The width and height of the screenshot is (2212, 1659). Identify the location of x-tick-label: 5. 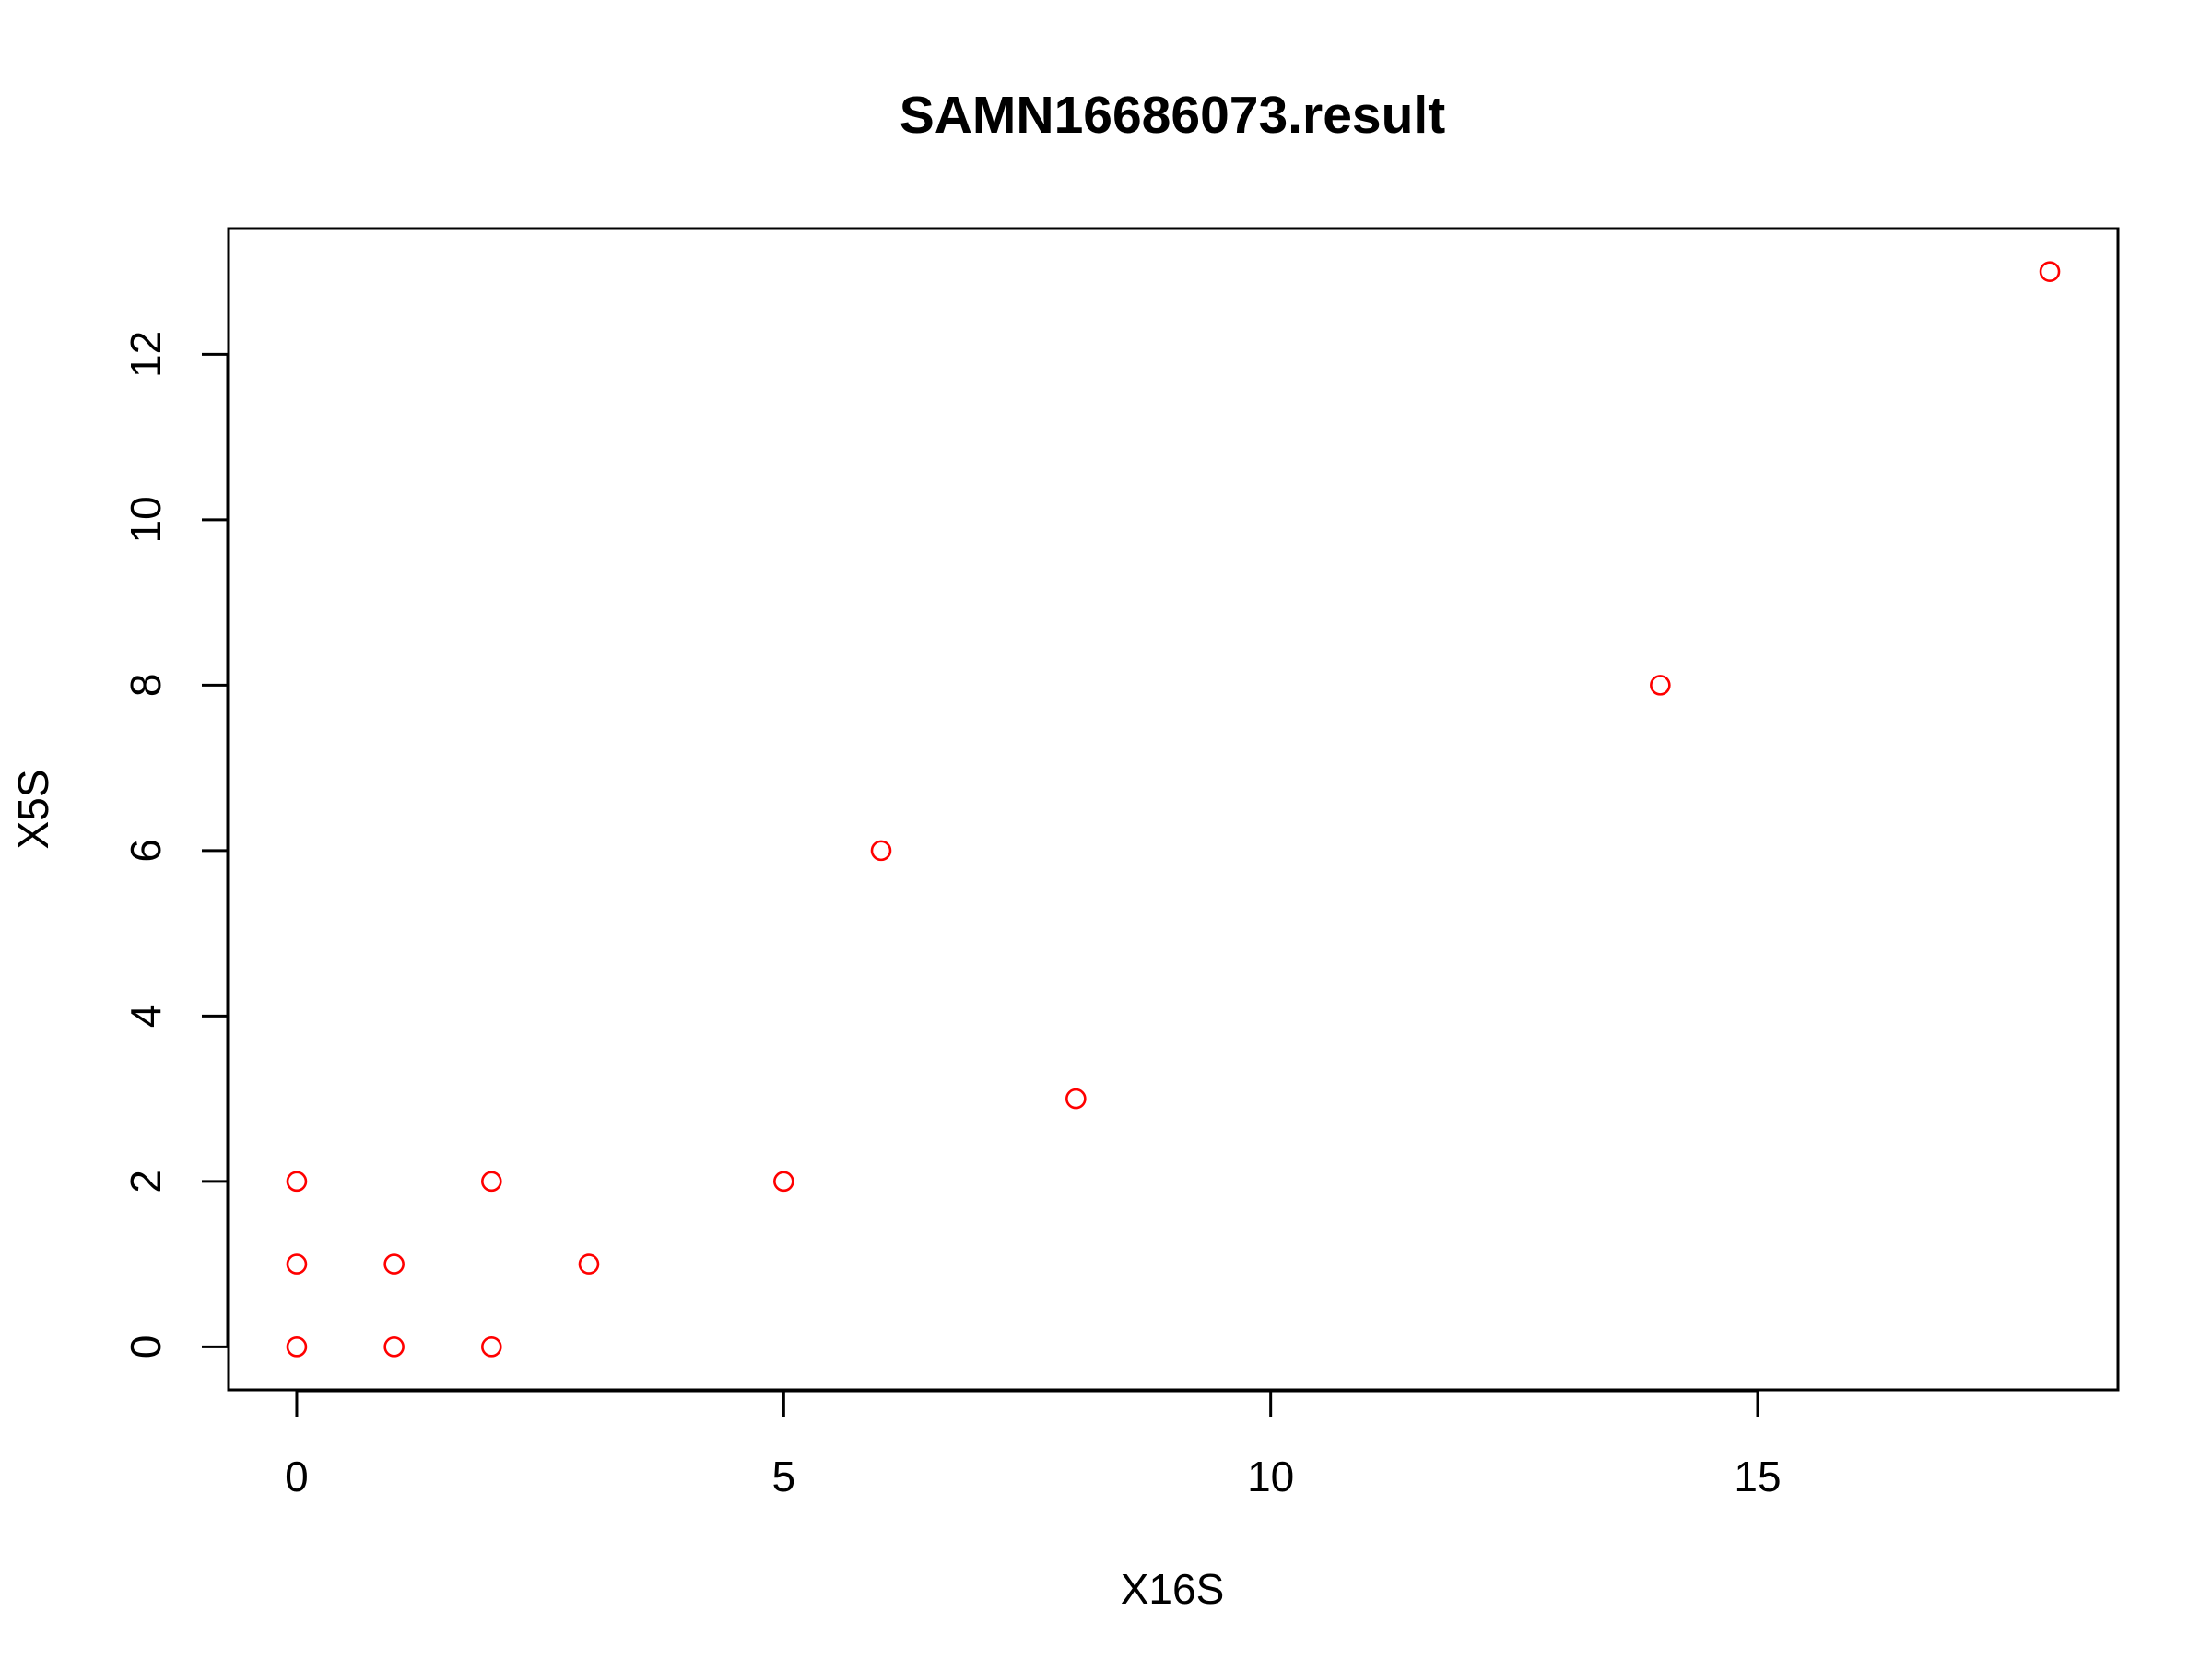
(784, 1476).